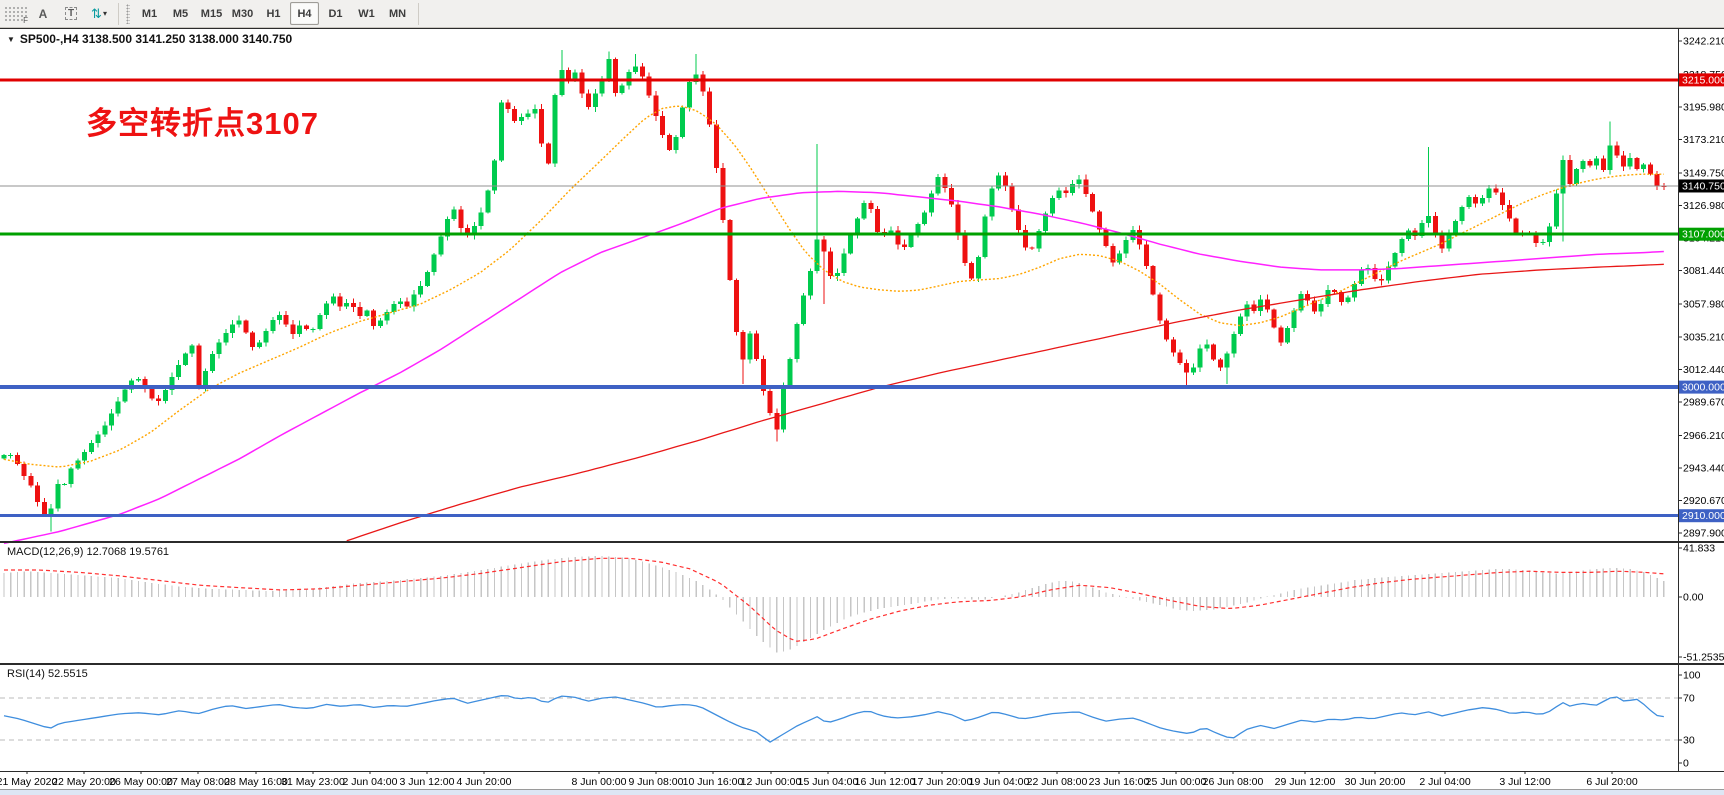 This screenshot has width=1724, height=795. Describe the element at coordinates (1686, 764) in the screenshot. I see `rsi-tick-label: 0` at that location.